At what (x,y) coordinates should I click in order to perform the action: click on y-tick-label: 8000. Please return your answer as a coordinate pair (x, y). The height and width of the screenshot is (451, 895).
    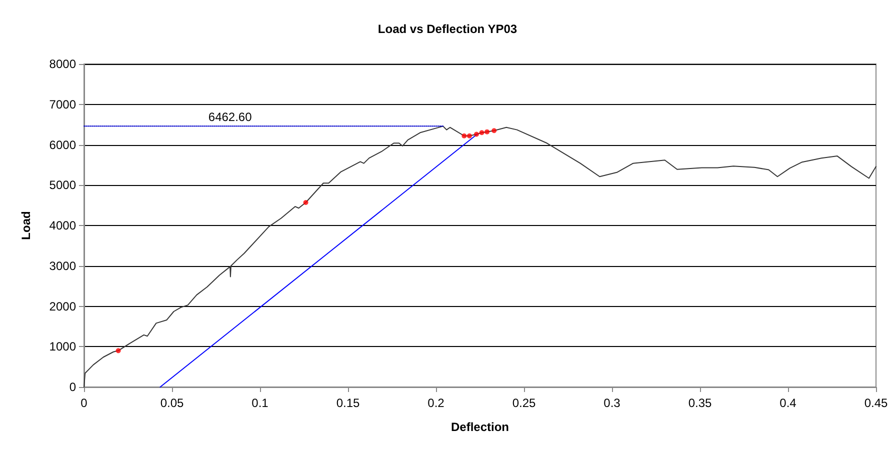
    Looking at the image, I should click on (62, 64).